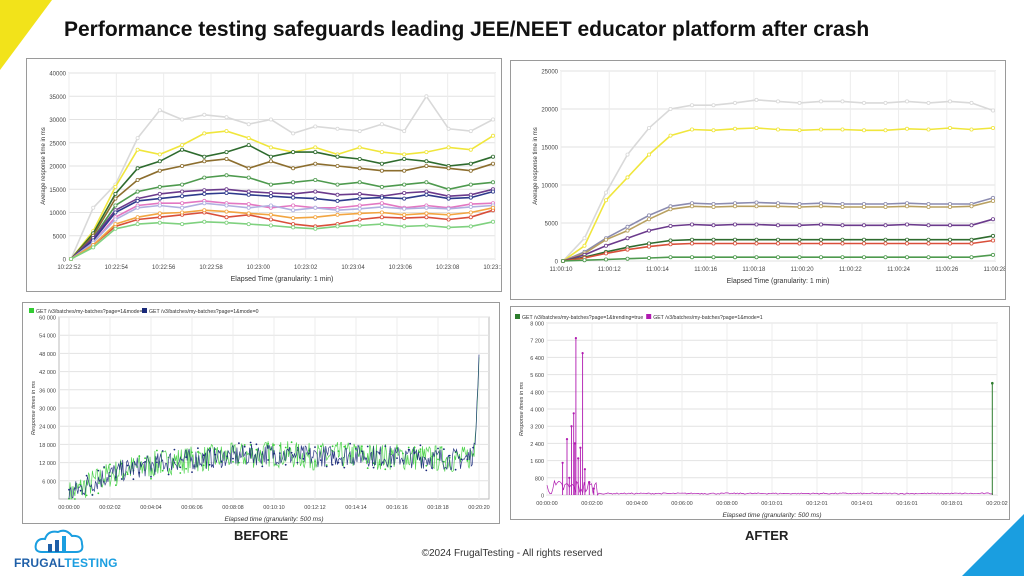  I want to click on y-tick-label: 6 400, so click(537, 359).